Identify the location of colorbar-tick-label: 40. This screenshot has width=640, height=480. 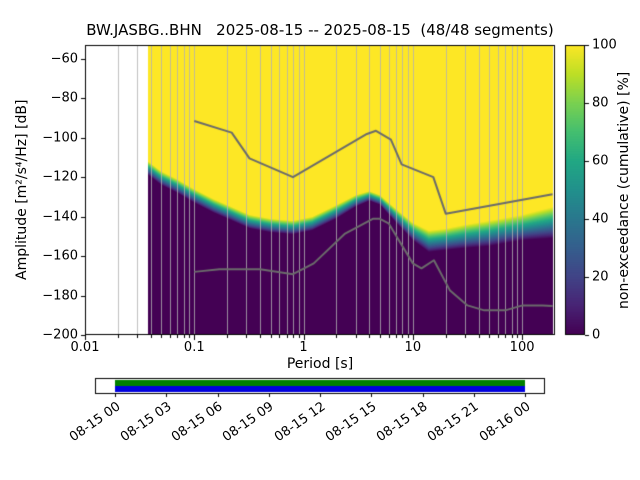
(600, 219).